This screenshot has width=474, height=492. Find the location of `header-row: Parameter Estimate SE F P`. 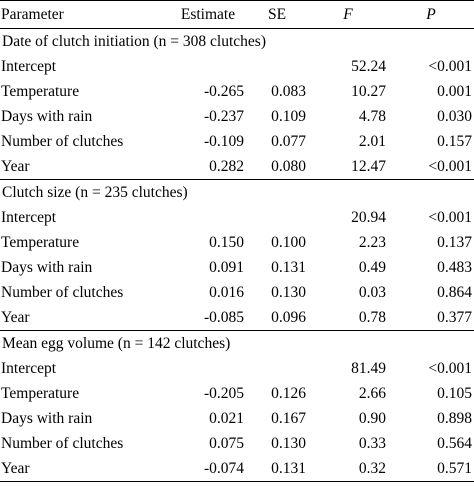

header-row: Parameter Estimate SE F P is located at coordinates (237, 14).